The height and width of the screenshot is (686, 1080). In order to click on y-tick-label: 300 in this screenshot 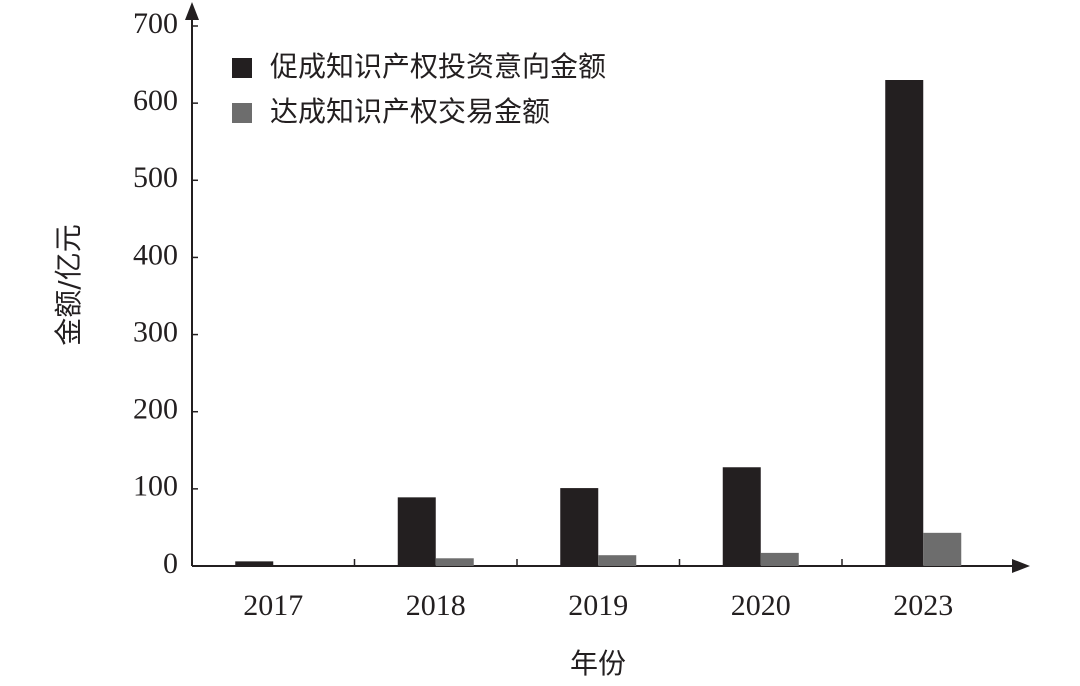, I will do `click(155, 331)`.